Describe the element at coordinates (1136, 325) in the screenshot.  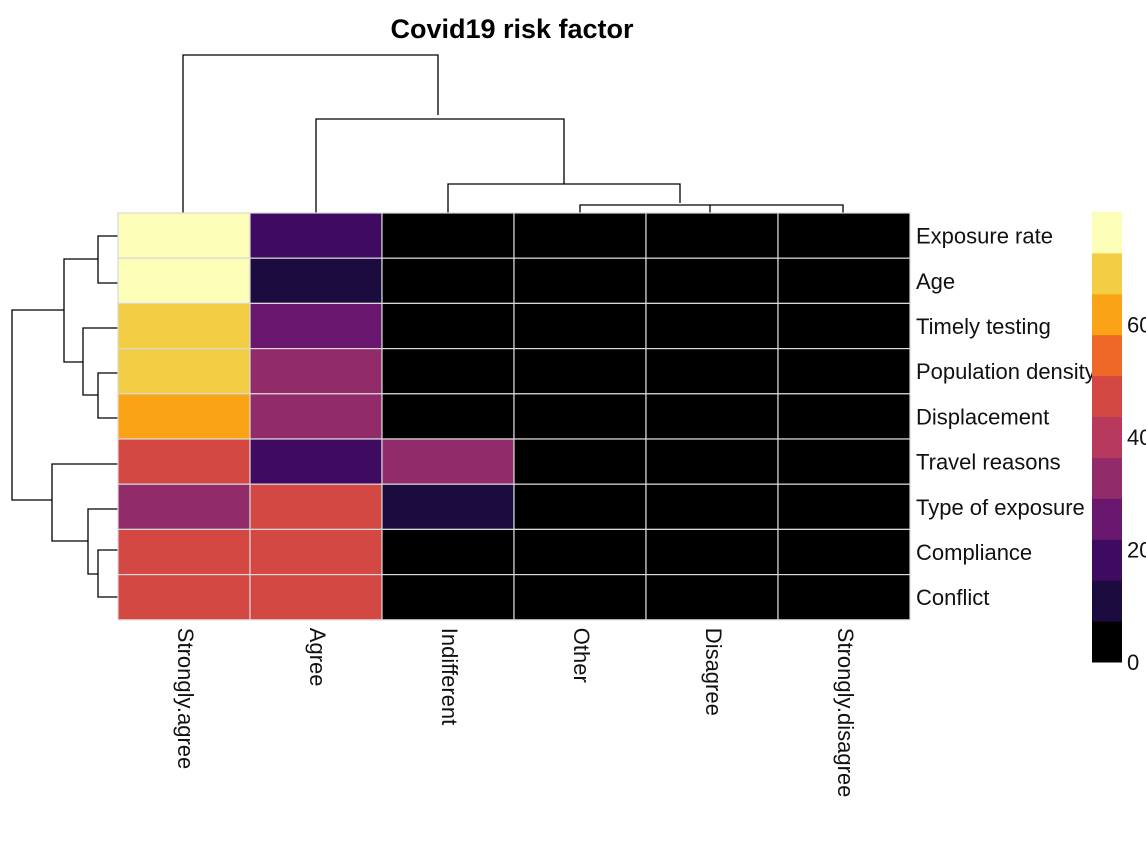
I see `colorbar-tick-label: 60` at that location.